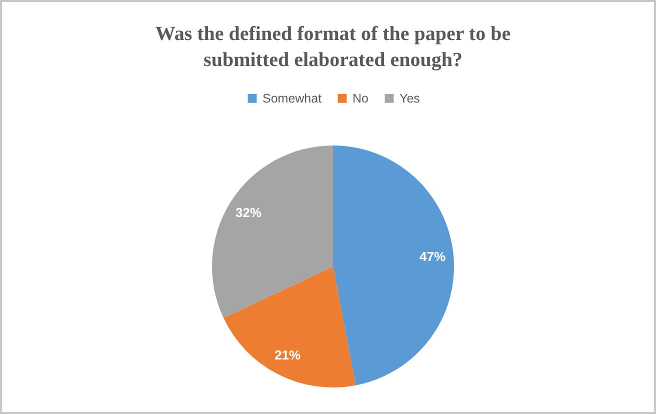  I want to click on legend-label: Yes, so click(410, 98).